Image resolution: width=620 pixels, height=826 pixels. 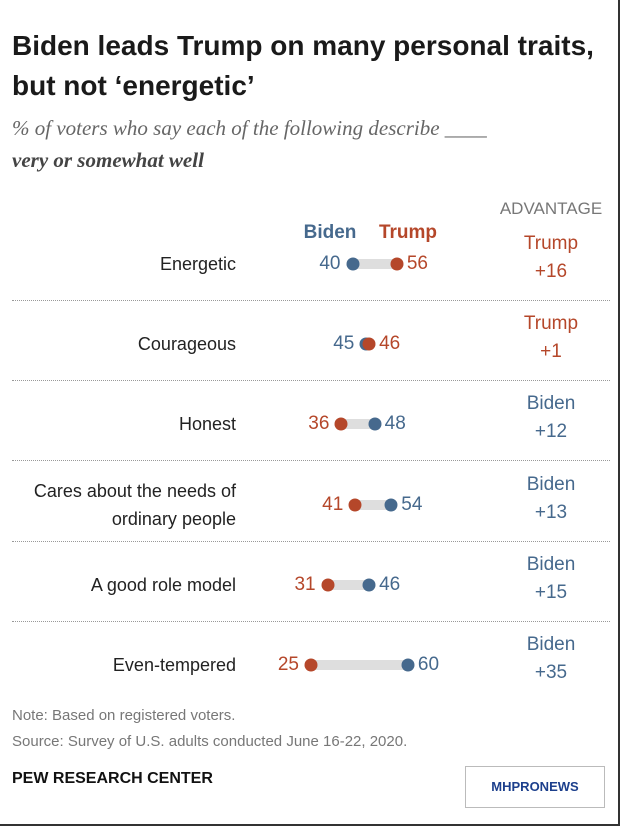 What do you see at coordinates (319, 424) in the screenshot?
I see `value-label: 36` at bounding box center [319, 424].